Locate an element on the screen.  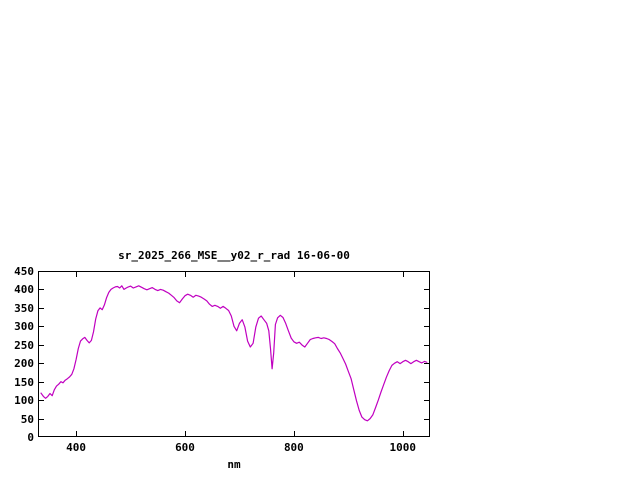
y-tick-label: 350 is located at coordinates (24, 308).